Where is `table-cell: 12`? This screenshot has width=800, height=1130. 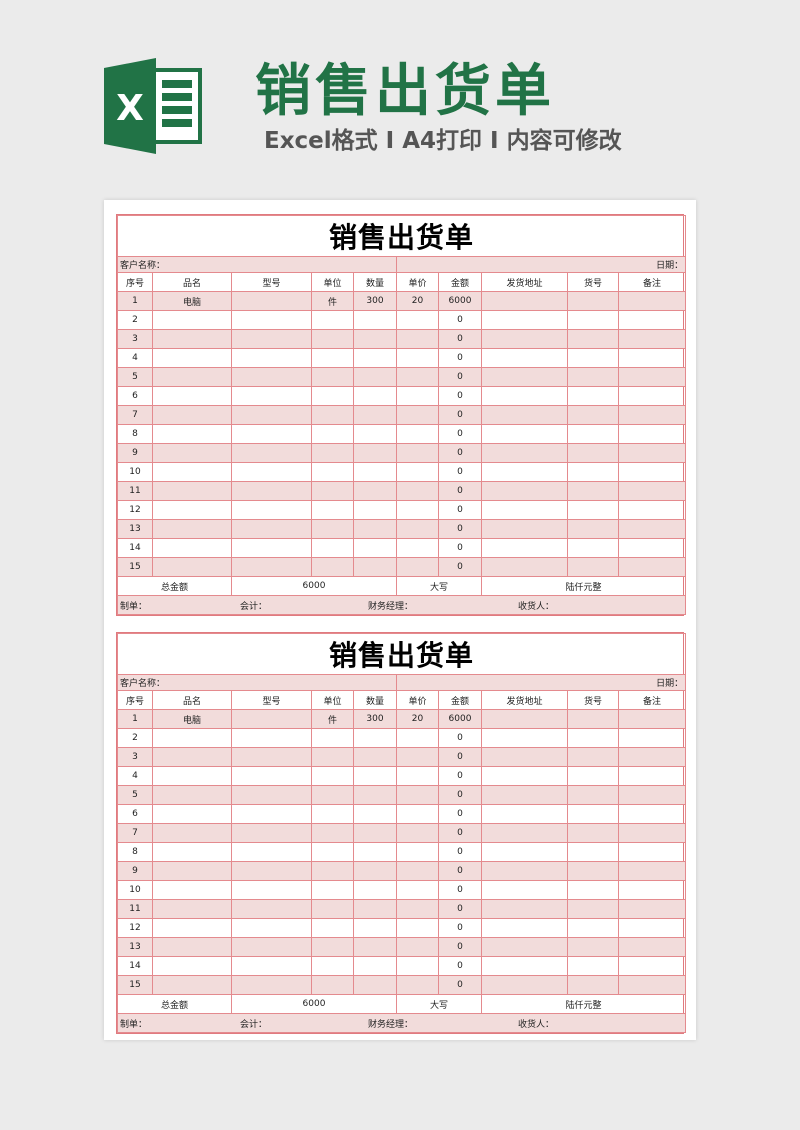 table-cell: 12 is located at coordinates (135, 928).